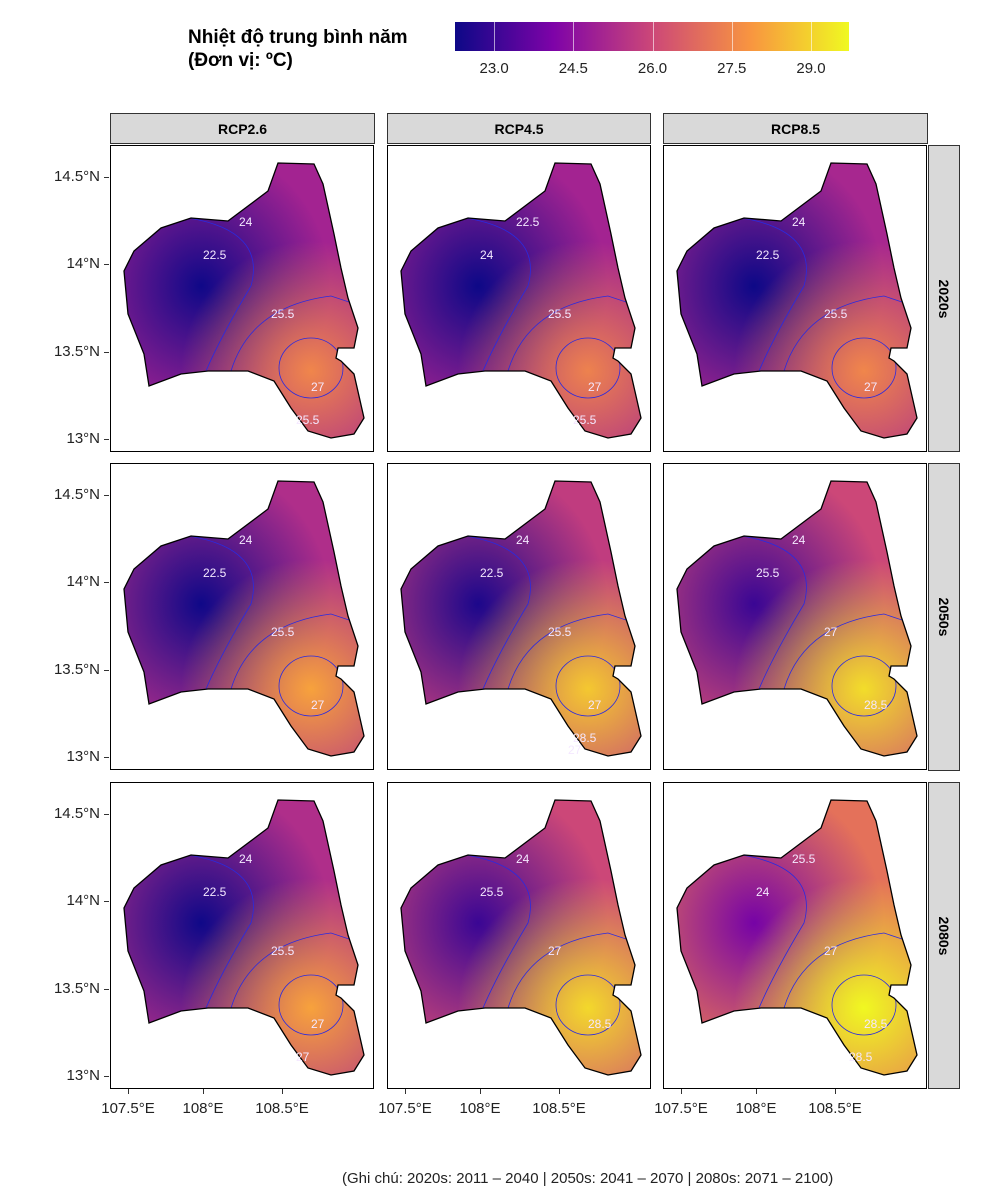 The width and height of the screenshot is (1000, 1200). I want to click on map-panel-rcp45-2080s: 24 25.5 27 28.5, so click(519, 935).